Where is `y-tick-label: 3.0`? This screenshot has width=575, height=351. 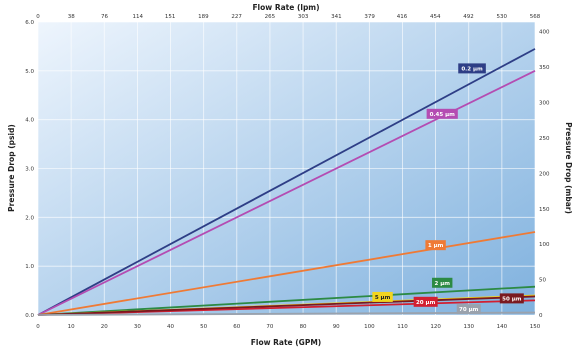
y-tick-label: 3.0 is located at coordinates (29, 170).